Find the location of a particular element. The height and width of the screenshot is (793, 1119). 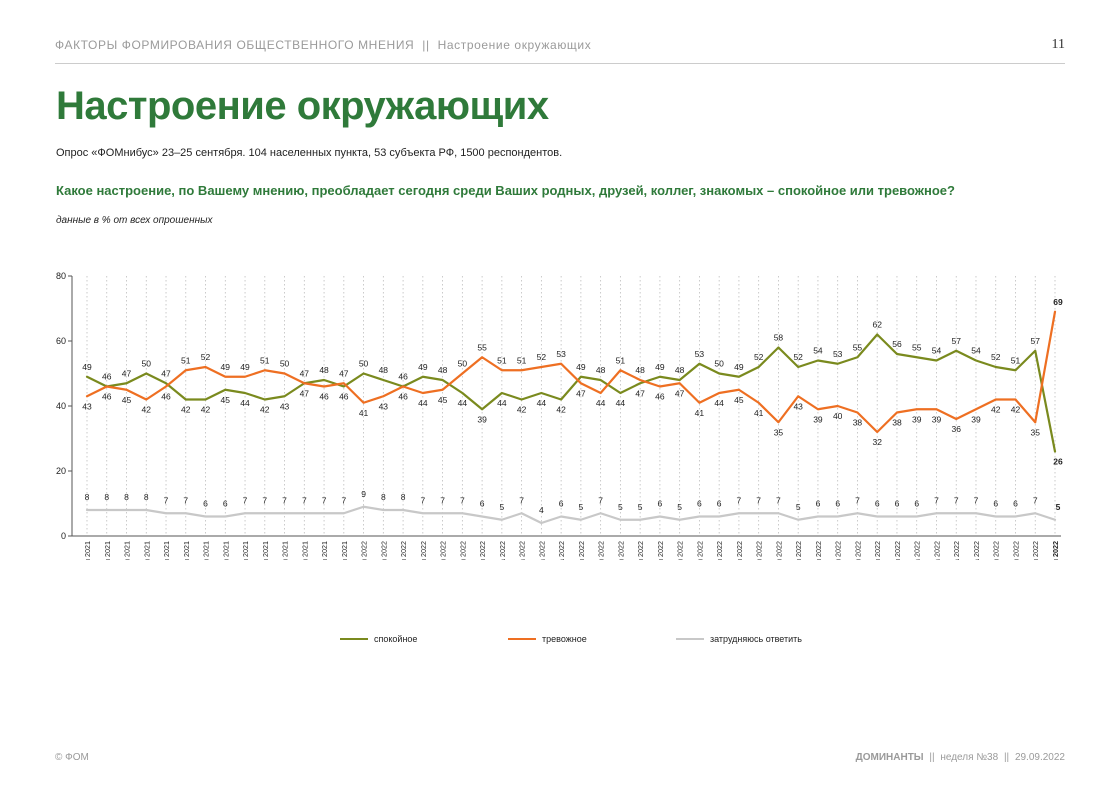

data-label: 50 is located at coordinates (719, 364).